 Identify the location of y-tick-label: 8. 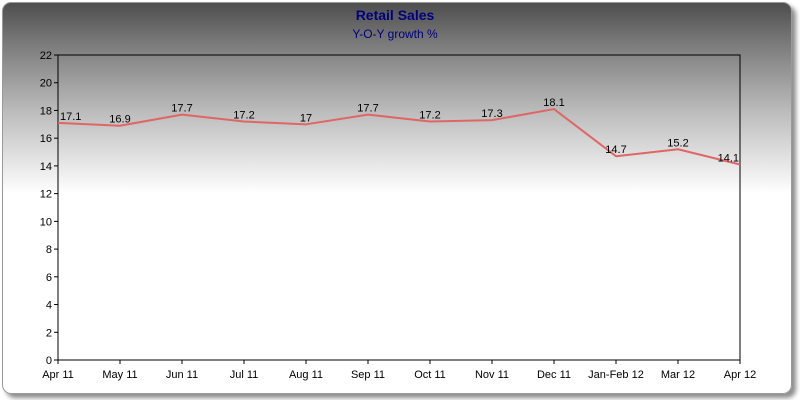
(49, 250).